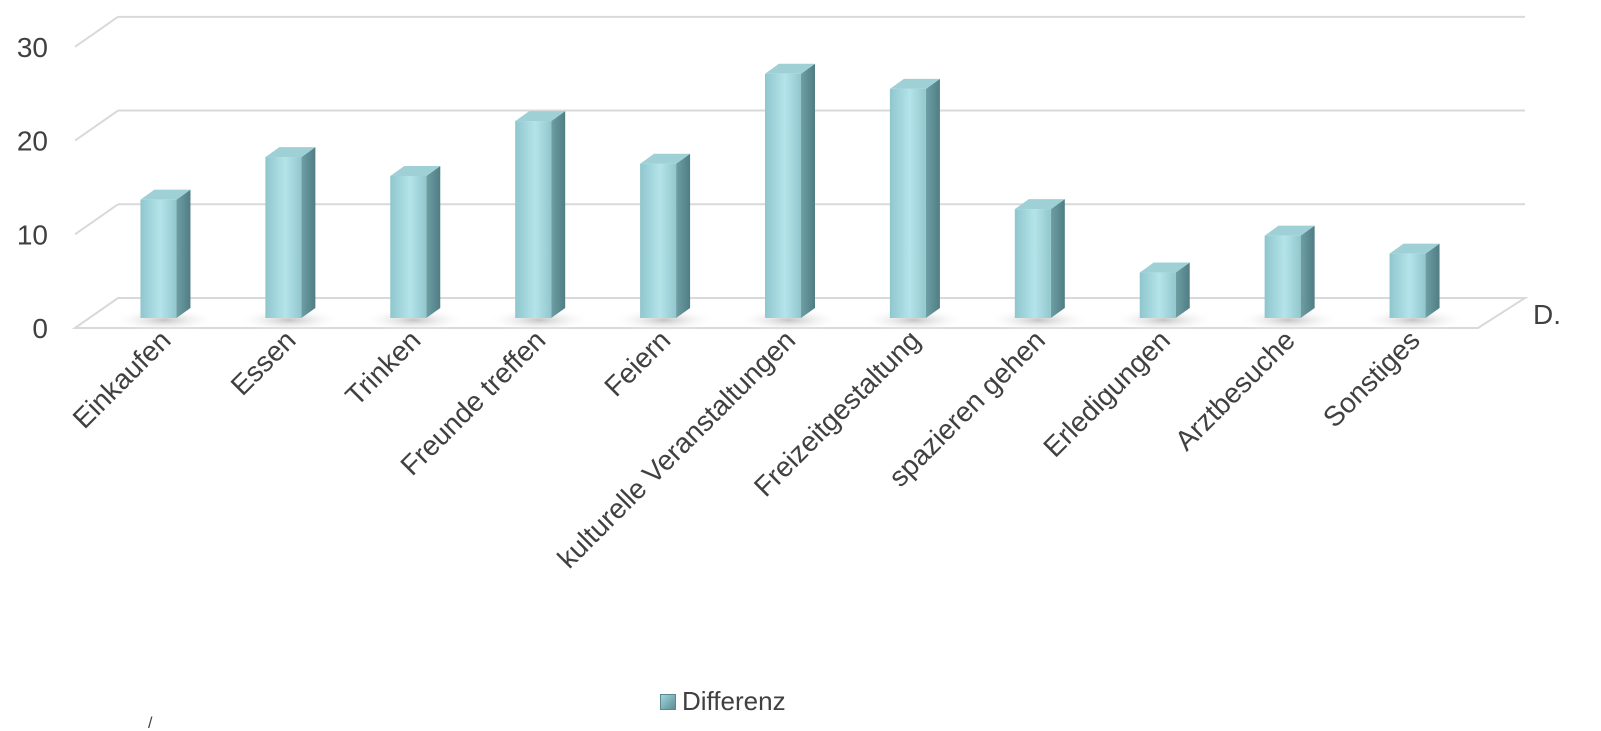  I want to click on x-tick-label: Sonstiges, so click(1371, 378).